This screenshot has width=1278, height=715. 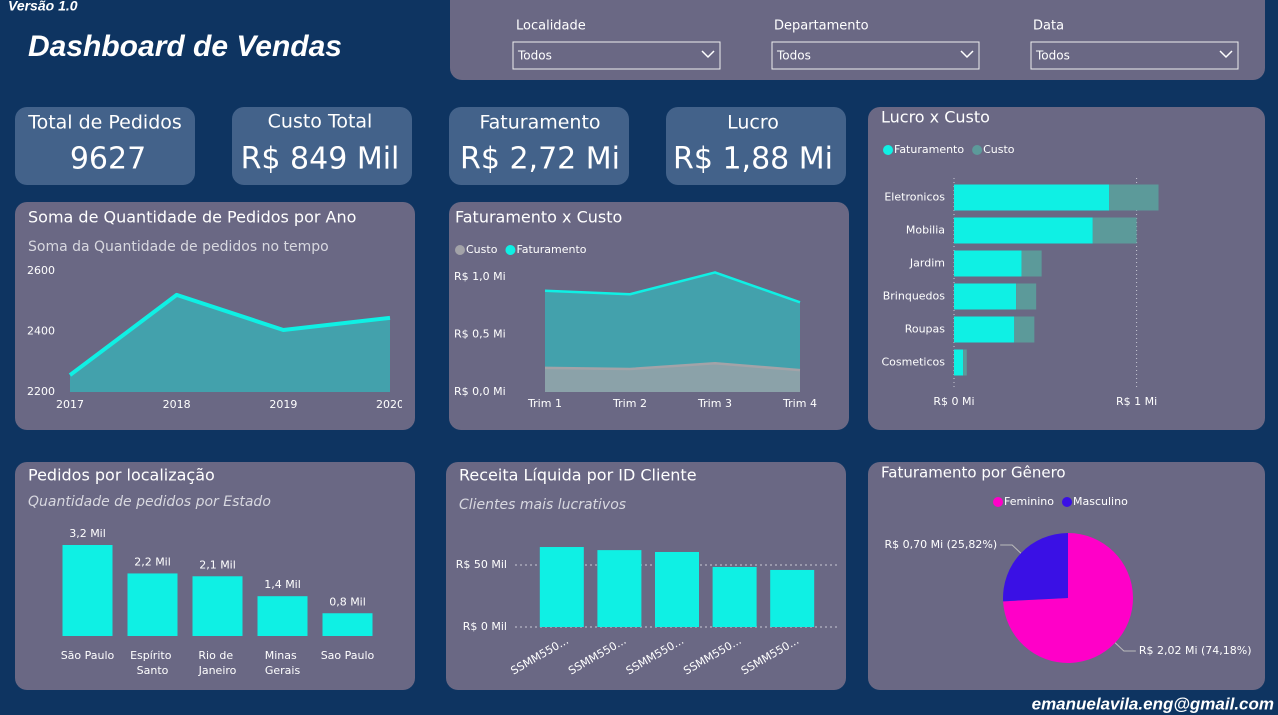 What do you see at coordinates (480, 276) in the screenshot?
I see `y-tick-label: R$ 1,0 Mi` at bounding box center [480, 276].